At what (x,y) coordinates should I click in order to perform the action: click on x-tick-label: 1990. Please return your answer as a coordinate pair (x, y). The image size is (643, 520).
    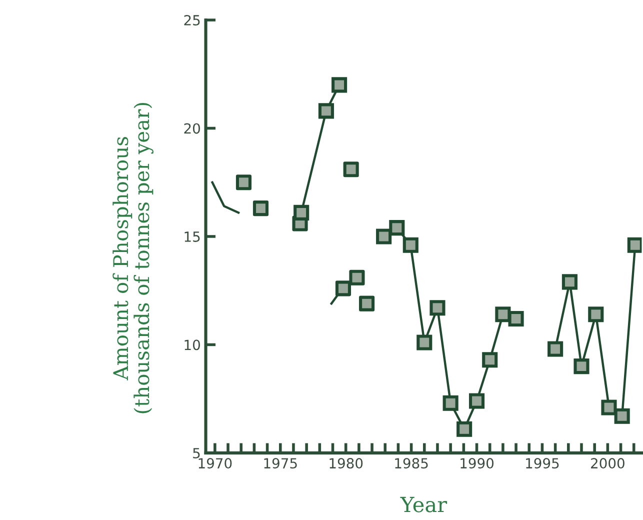
    Looking at the image, I should click on (477, 463).